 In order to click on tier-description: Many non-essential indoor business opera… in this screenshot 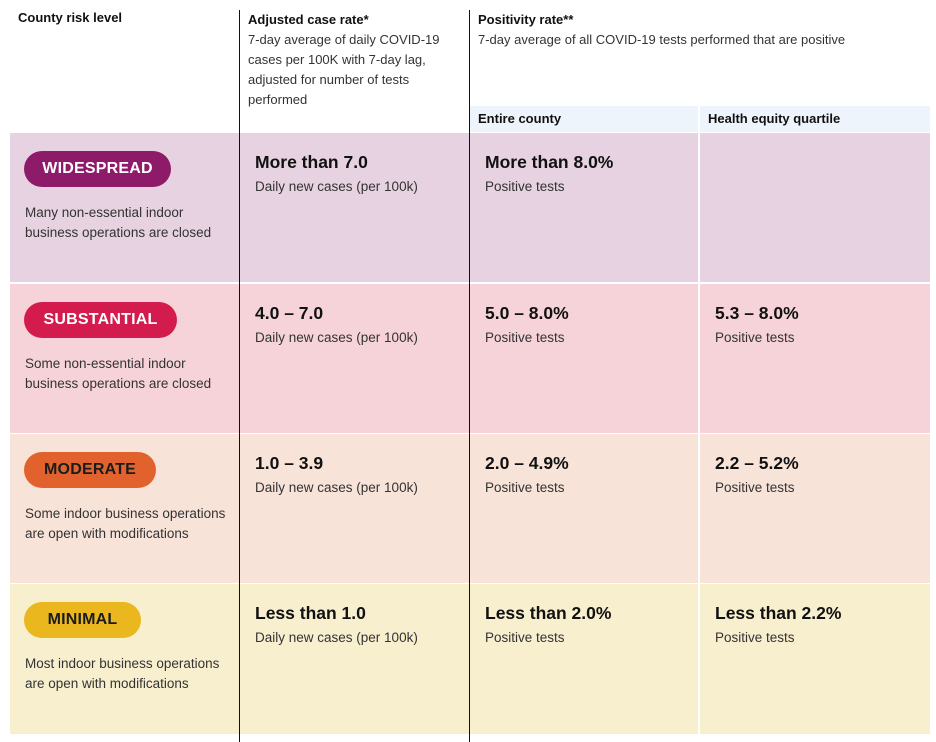, I will do `click(118, 222)`.